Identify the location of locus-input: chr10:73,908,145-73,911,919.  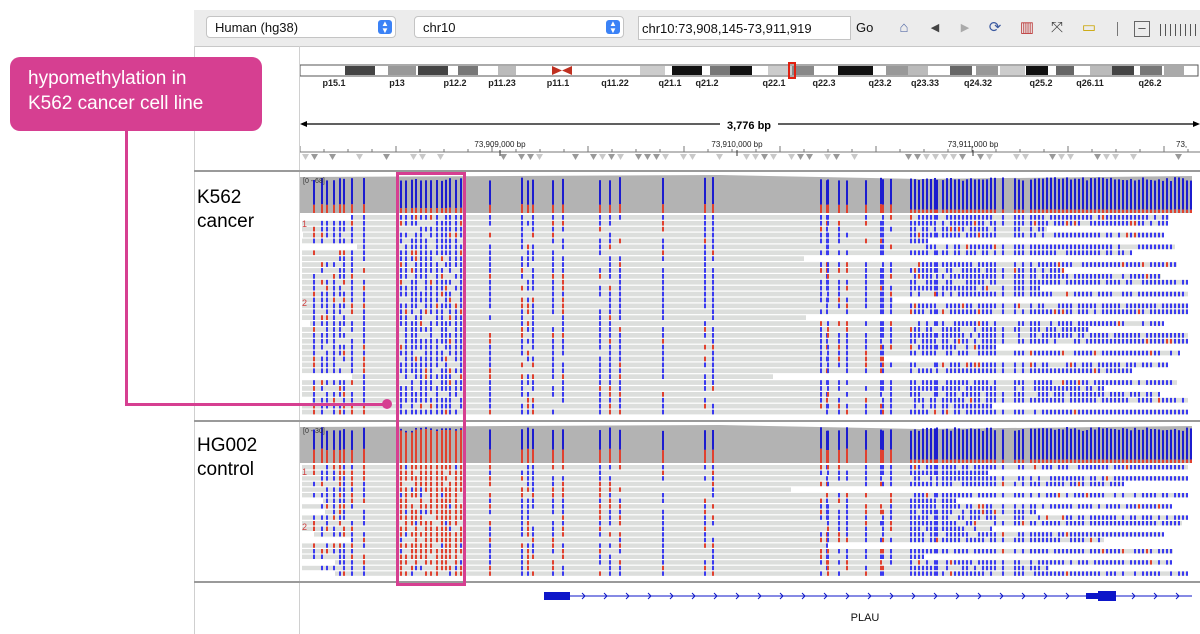
(744, 28).